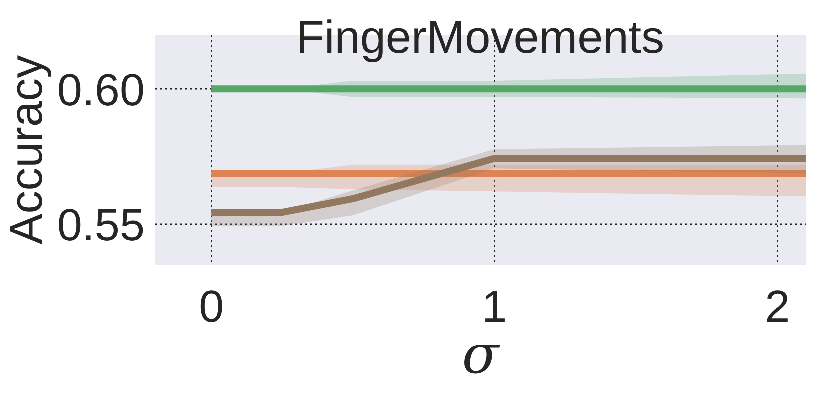 Image resolution: width=814 pixels, height=393 pixels. Describe the element at coordinates (101, 225) in the screenshot. I see `y-tick-label: 0.55` at that location.